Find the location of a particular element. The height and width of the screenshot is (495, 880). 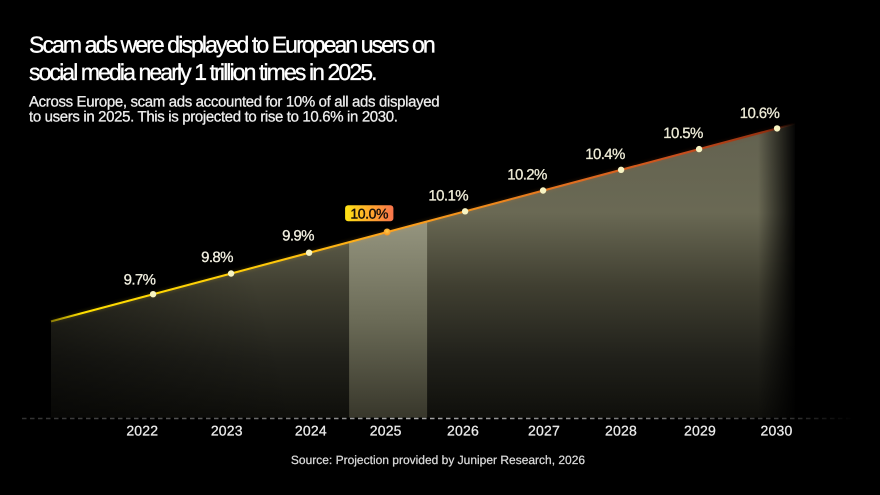

svg-text: 2026 is located at coordinates (463, 431).